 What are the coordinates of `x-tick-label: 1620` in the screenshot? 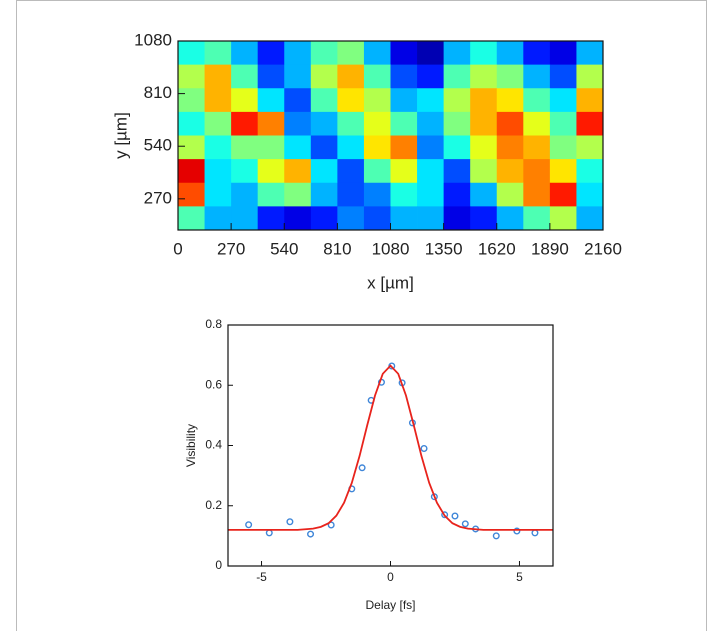 It's located at (497, 248).